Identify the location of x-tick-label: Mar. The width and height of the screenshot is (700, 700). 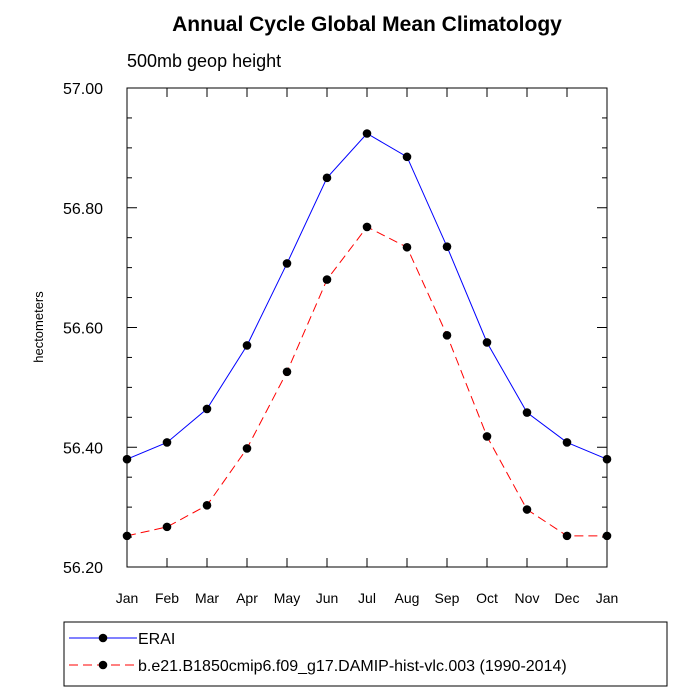
(207, 598).